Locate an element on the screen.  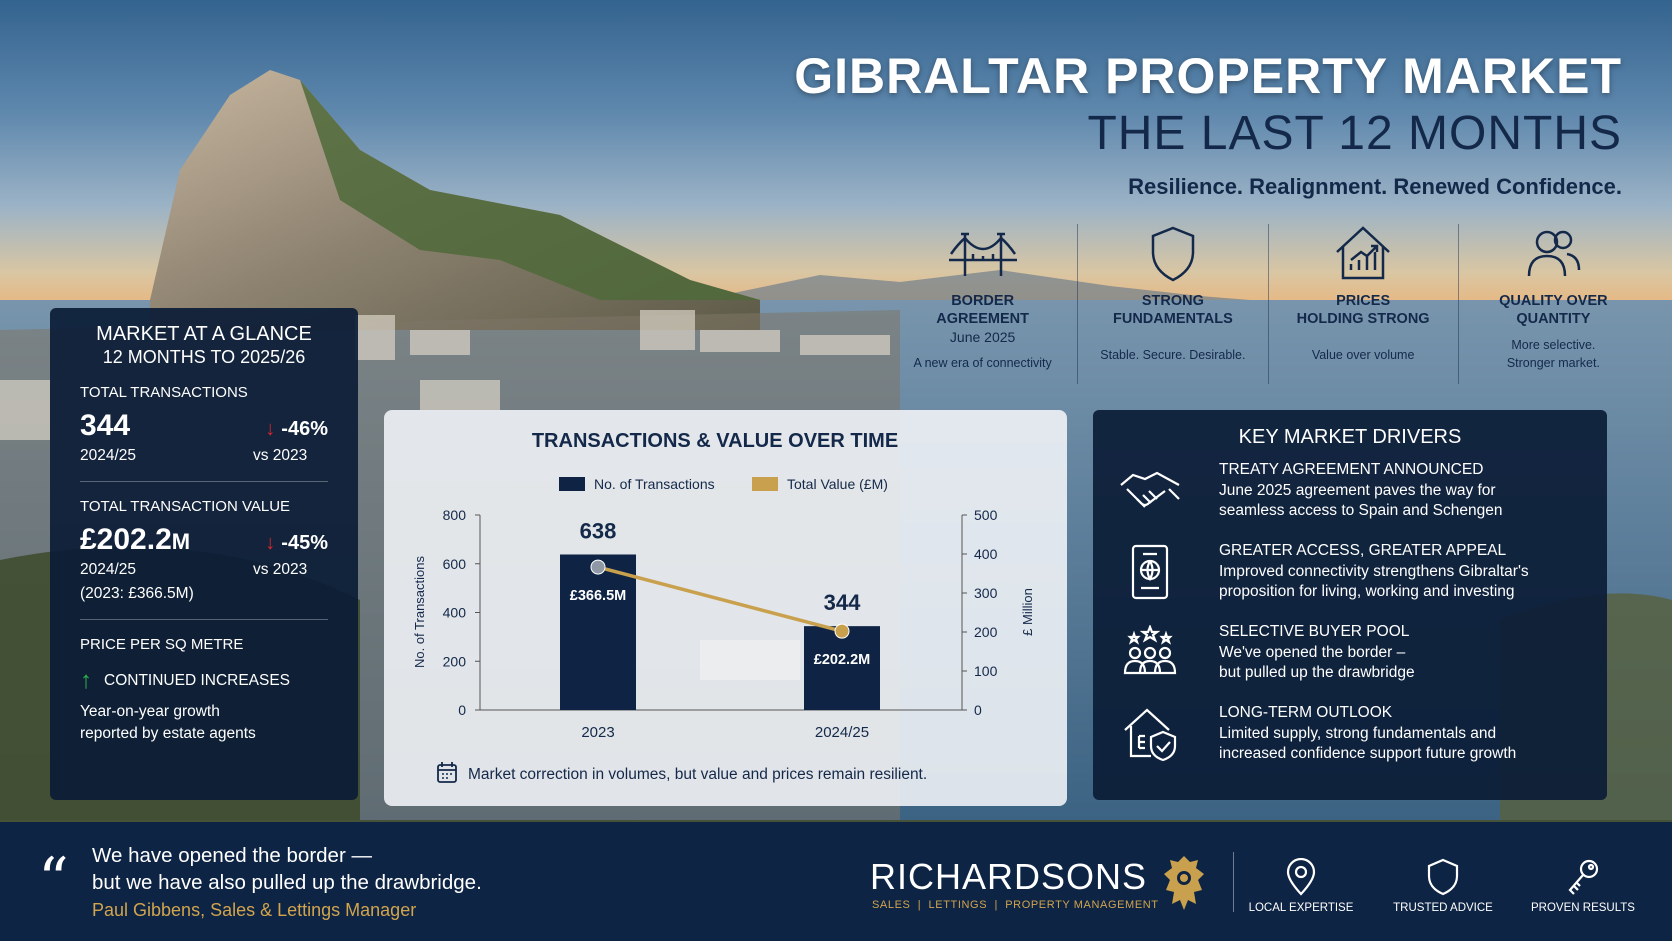
value-label: £202.2M is located at coordinates (842, 660).